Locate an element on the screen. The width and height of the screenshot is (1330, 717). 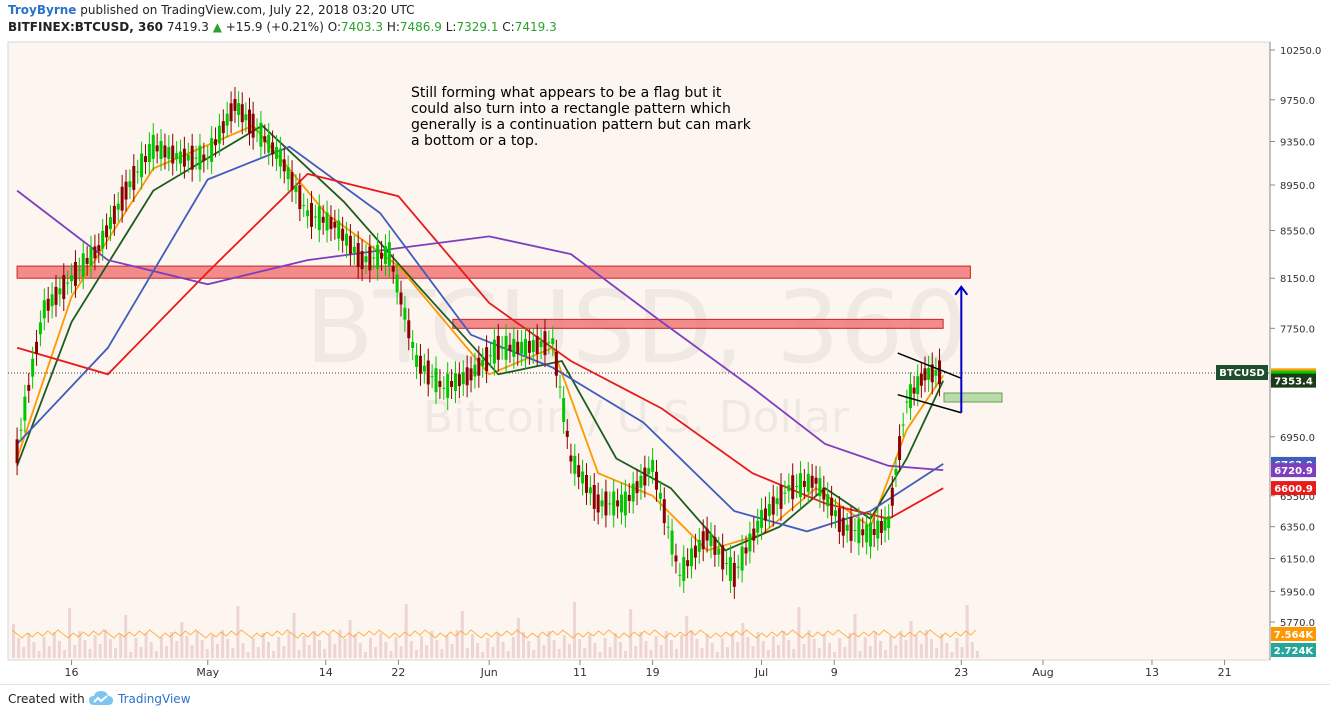
price-label-text: 6720.9 is located at coordinates (1293, 471).